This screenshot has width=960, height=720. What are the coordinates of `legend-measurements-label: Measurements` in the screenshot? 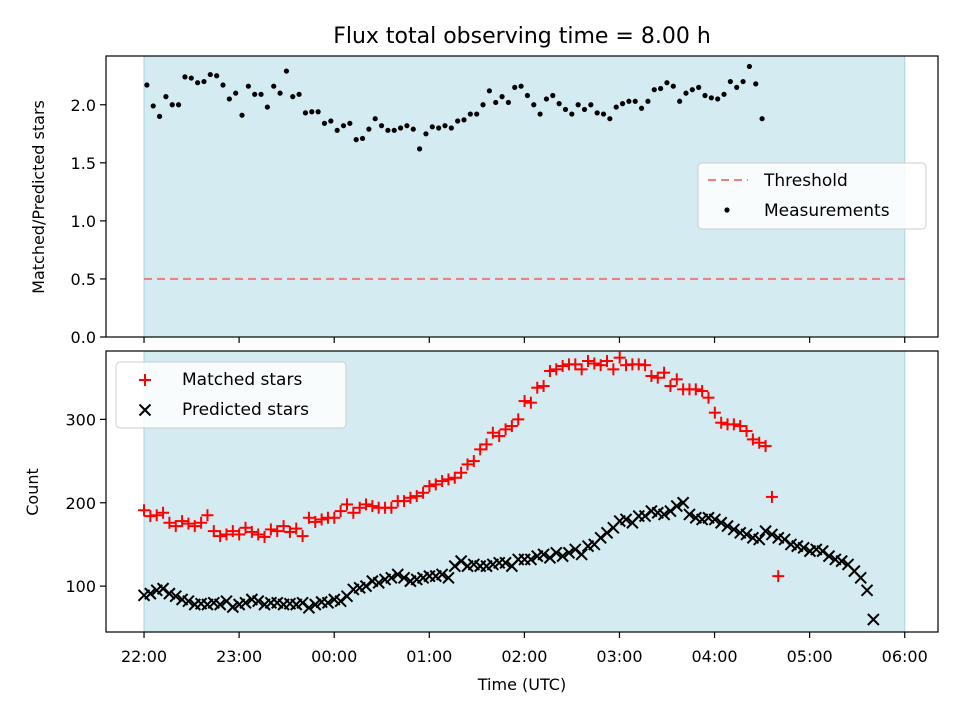 It's located at (827, 211).